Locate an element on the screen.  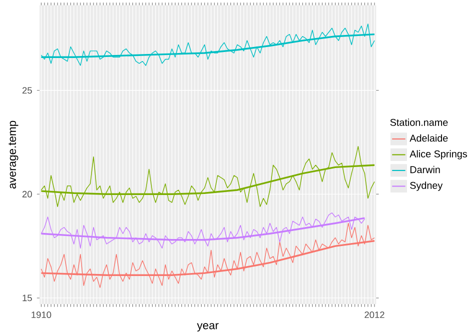
y-tick-label: 25 is located at coordinates (27, 90).